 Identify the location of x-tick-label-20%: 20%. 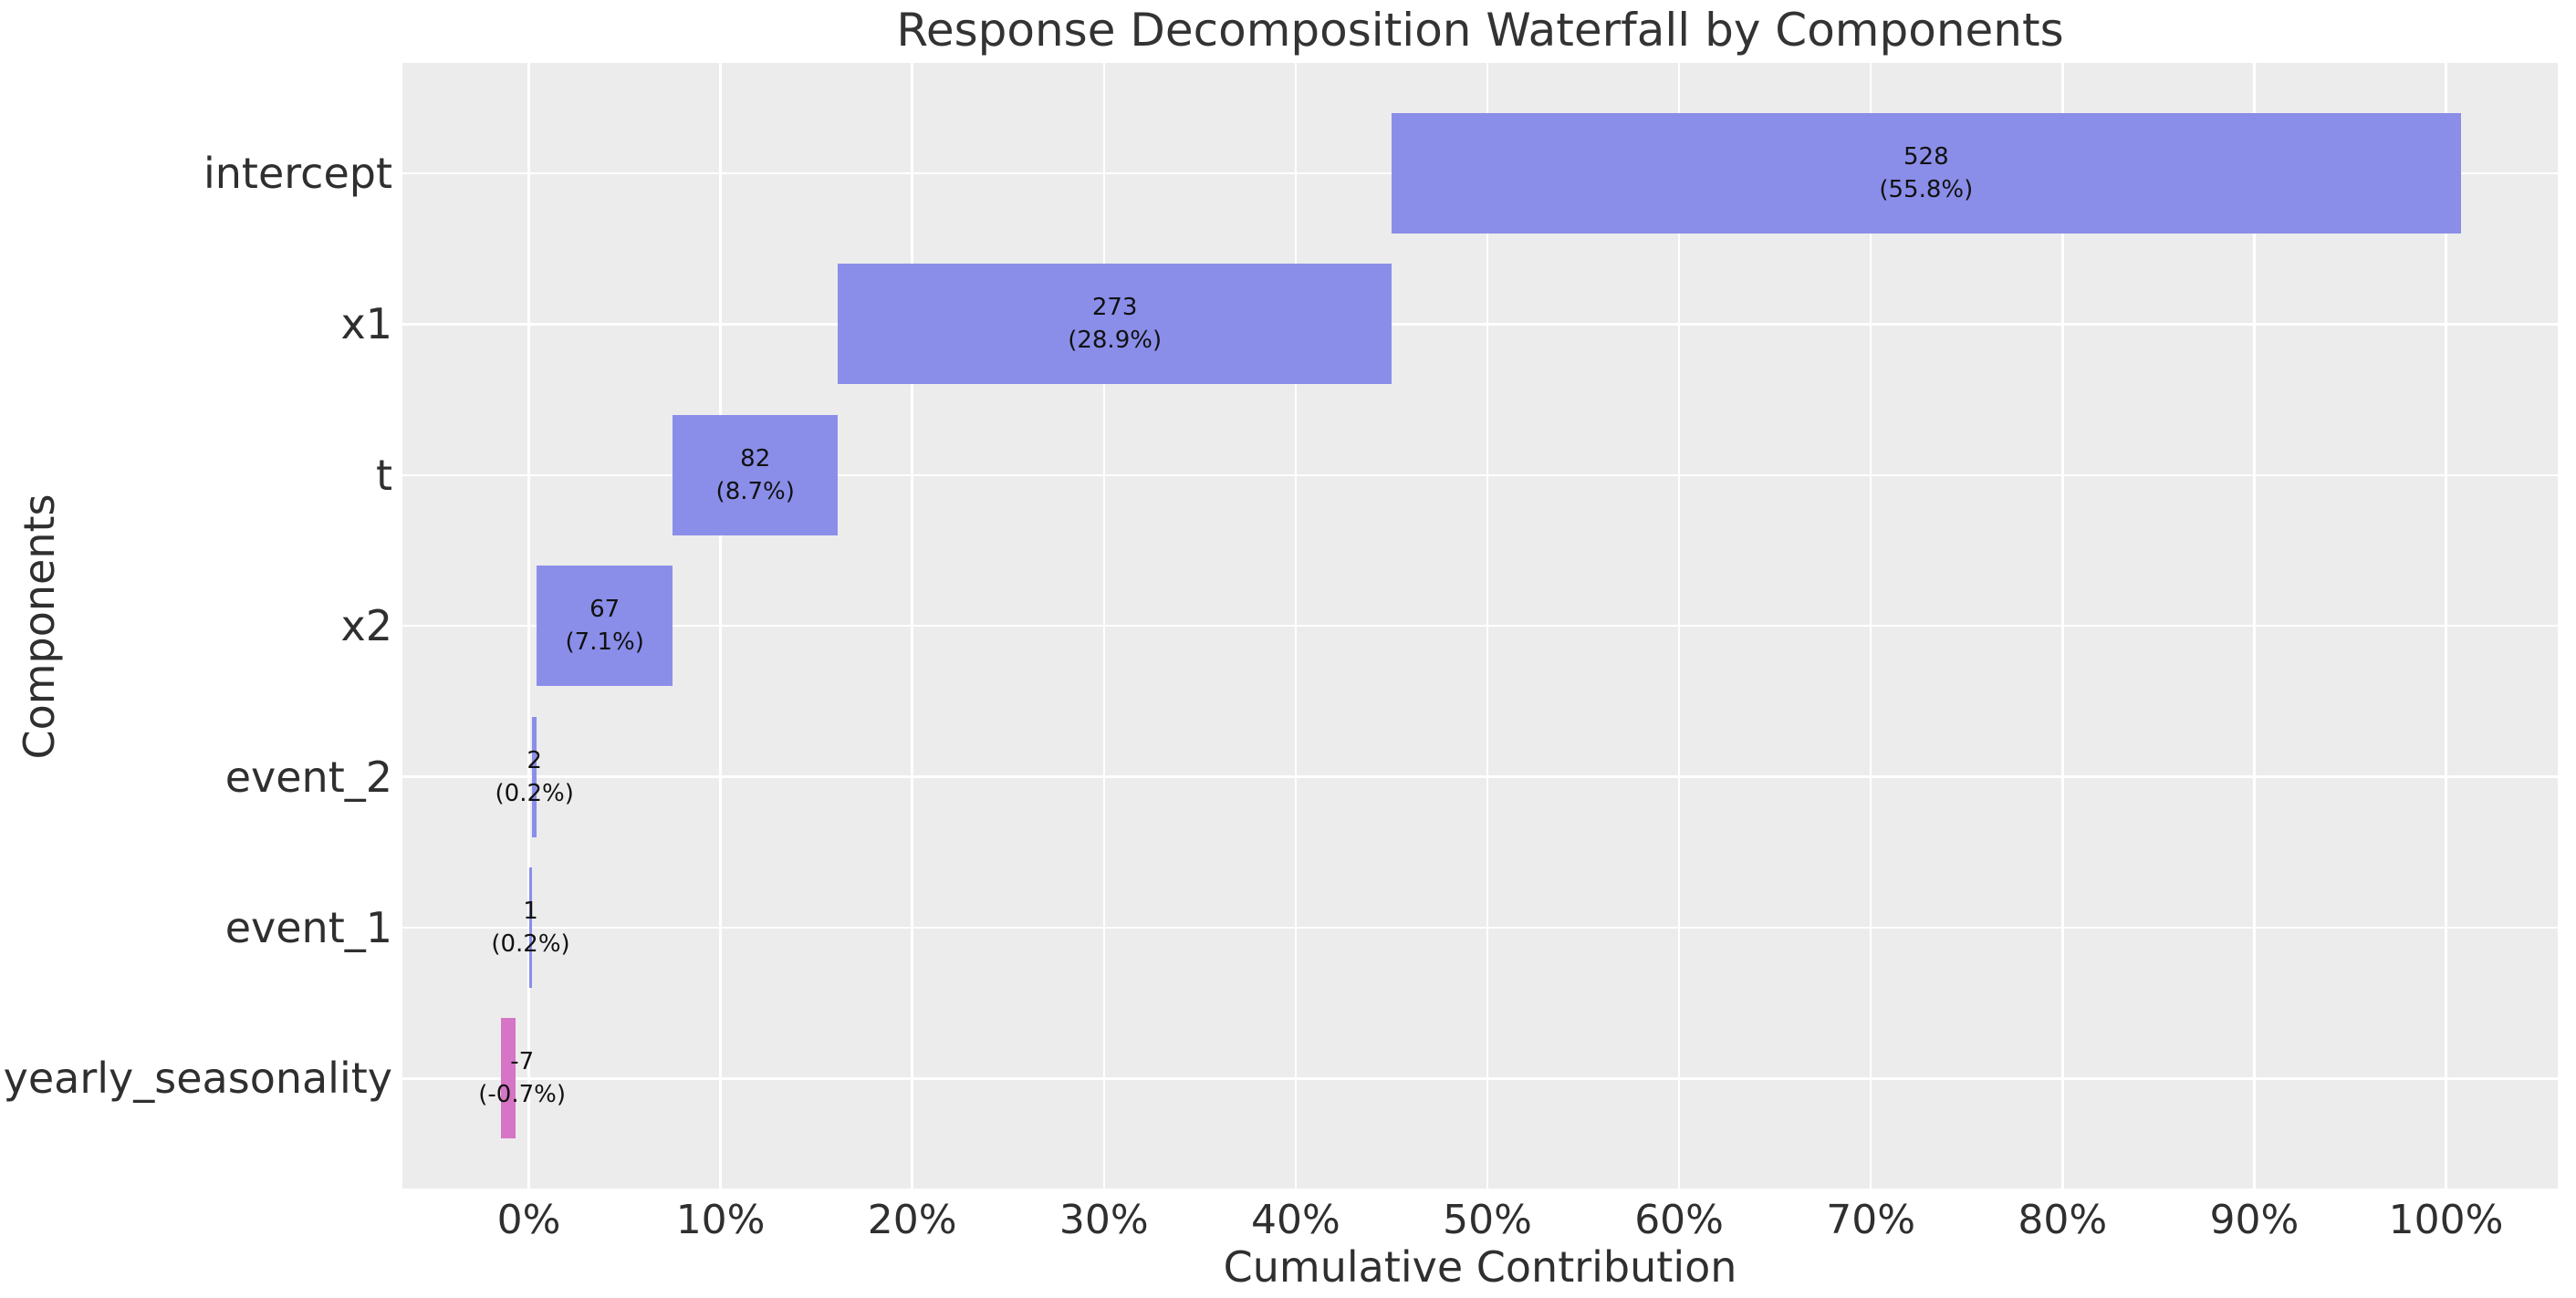
(912, 1220).